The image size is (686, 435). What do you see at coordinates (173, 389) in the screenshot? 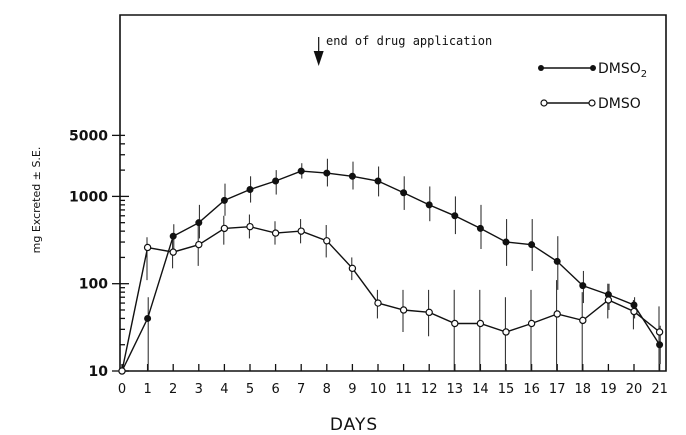
I see `x-tick-label: 2` at bounding box center [173, 389].